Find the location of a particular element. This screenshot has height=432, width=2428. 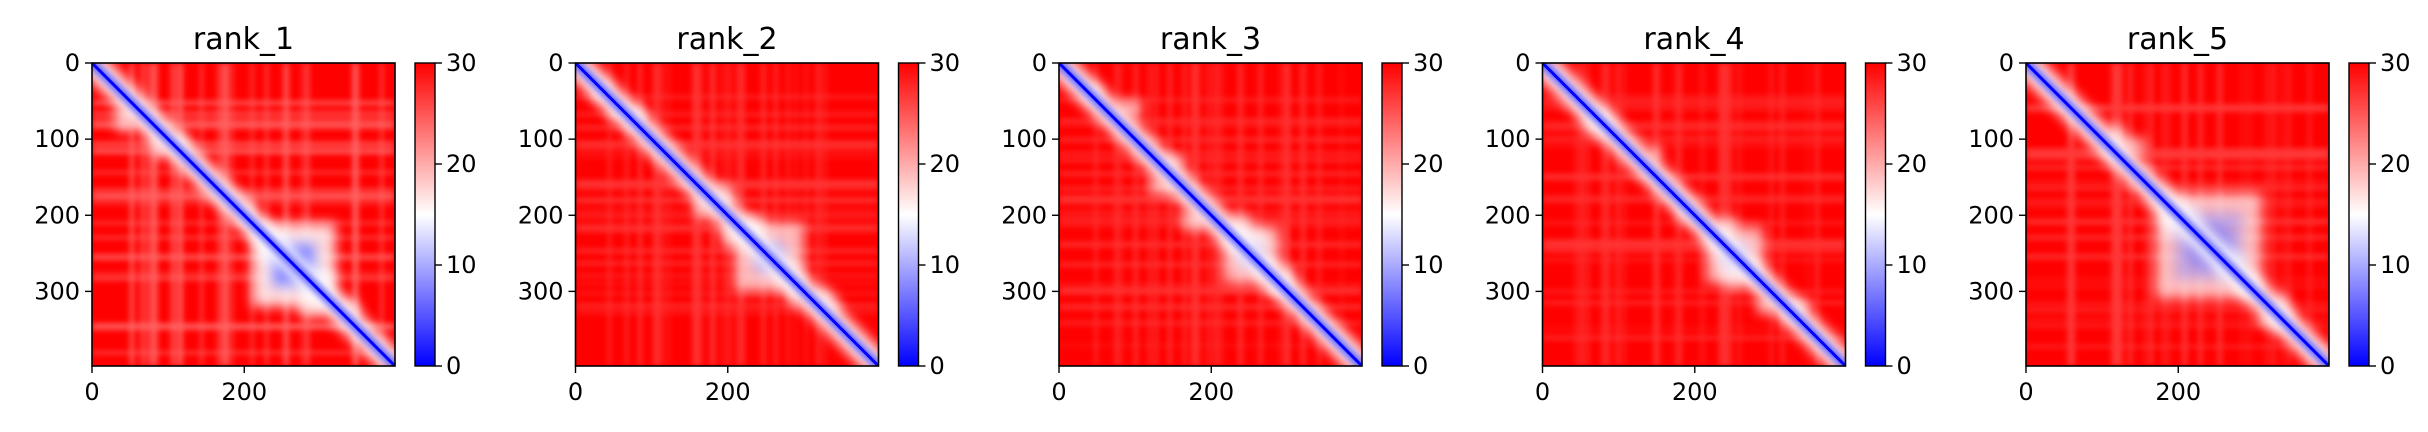

panel-title: rank_5 is located at coordinates (2177, 39).